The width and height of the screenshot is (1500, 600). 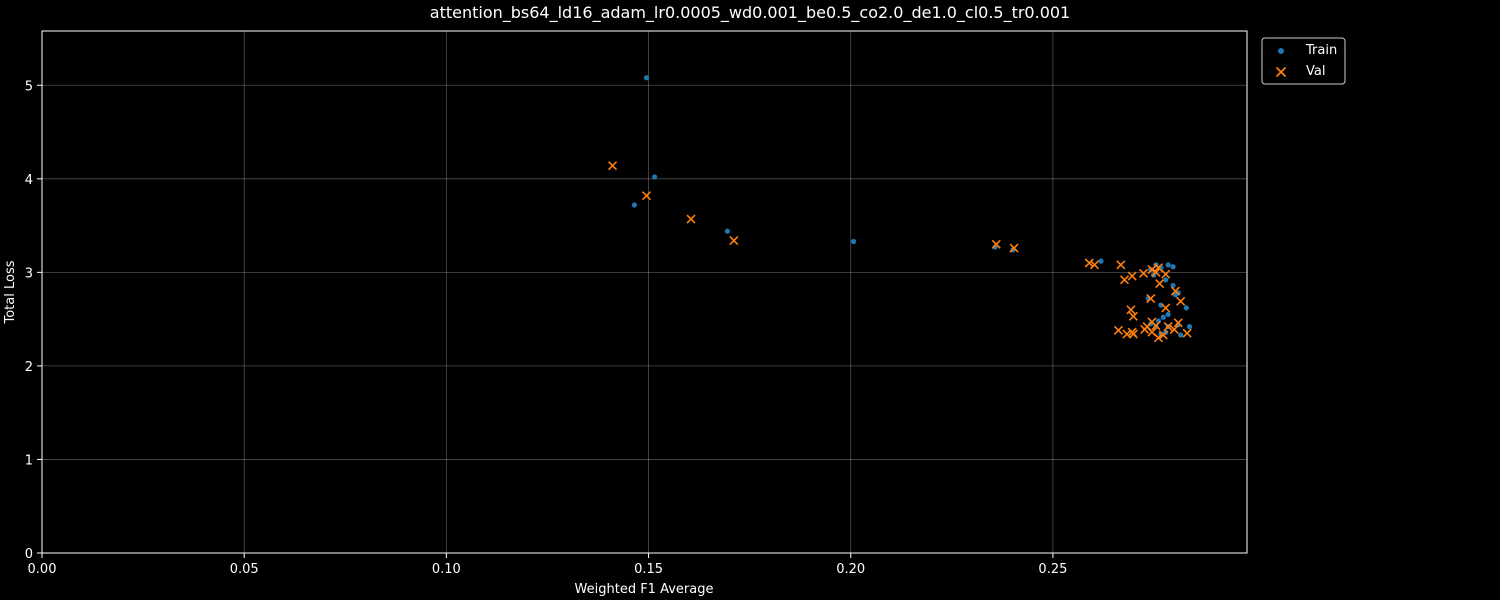 I want to click on legend-val-x-mark, so click(x=1281, y=72).